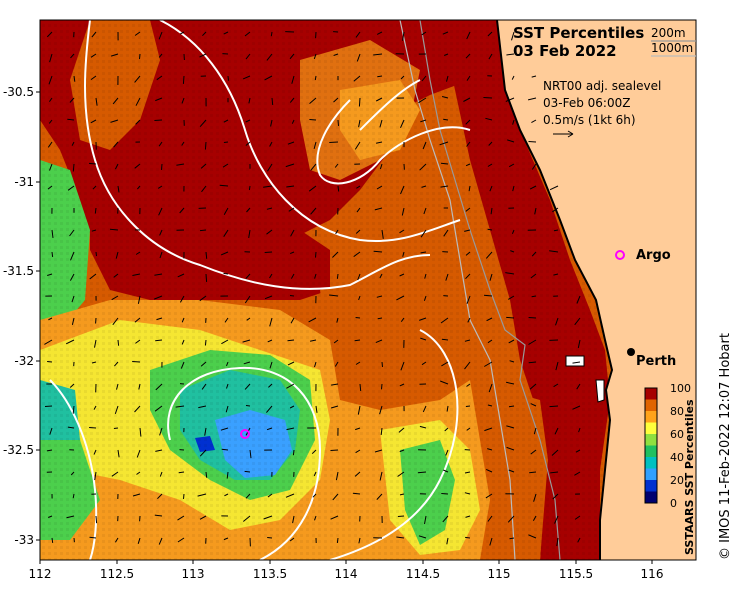 The height and width of the screenshot is (592, 740). I want to click on x-tick-label: 115, so click(499, 574).